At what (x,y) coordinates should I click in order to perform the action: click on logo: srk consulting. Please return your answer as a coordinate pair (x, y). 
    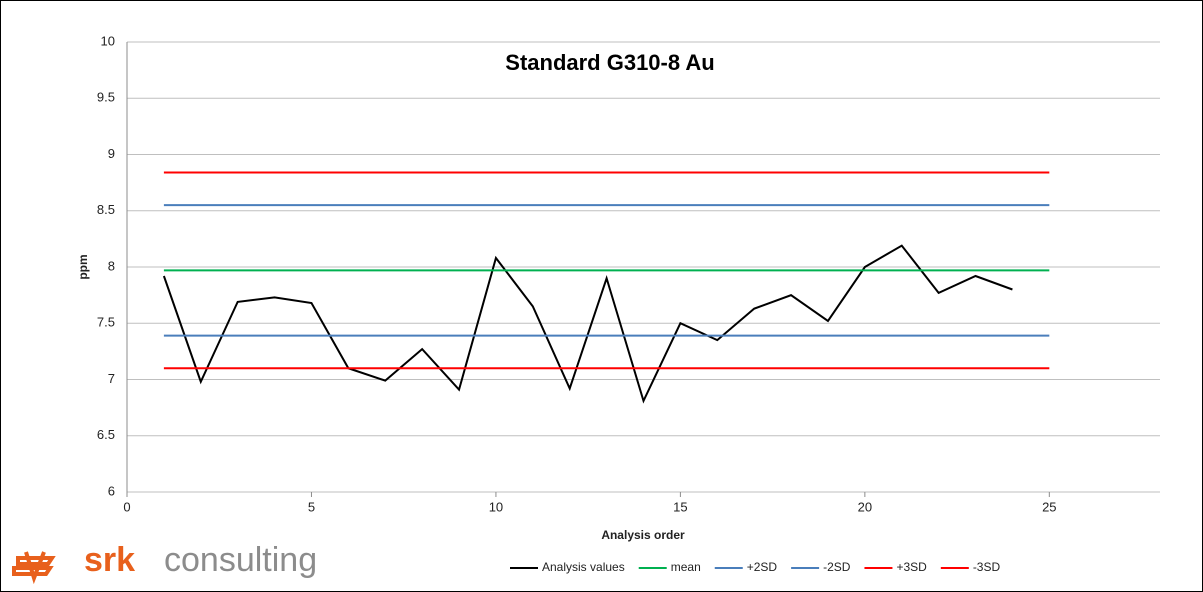
    Looking at the image, I should click on (164, 563).